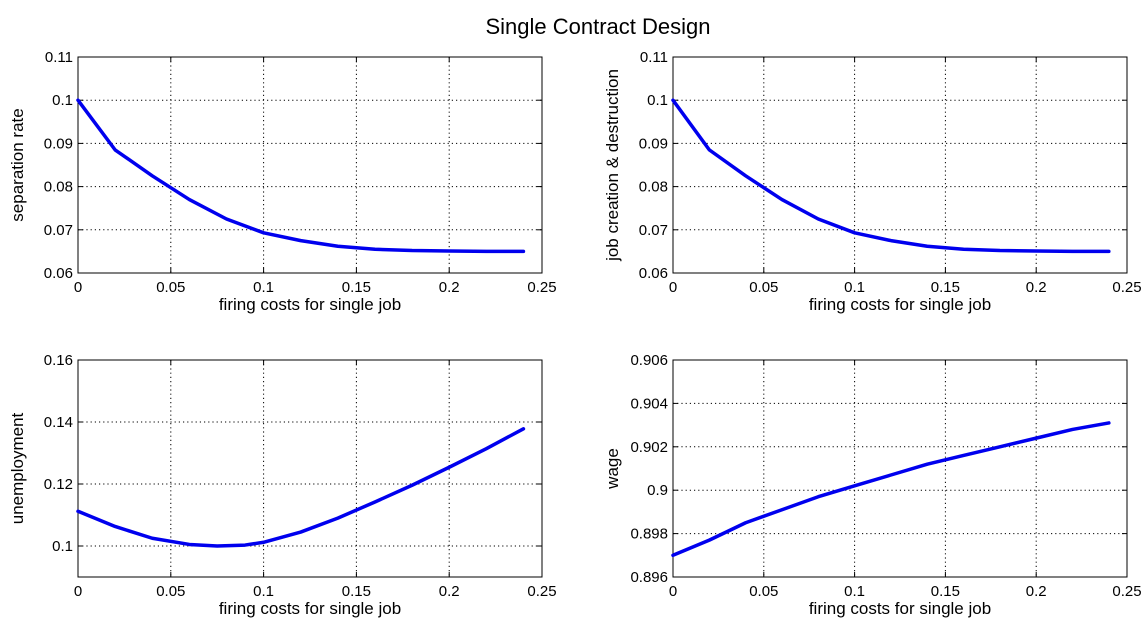 The height and width of the screenshot is (629, 1147). What do you see at coordinates (657, 490) in the screenshot?
I see `y-tick-label: 0.9` at bounding box center [657, 490].